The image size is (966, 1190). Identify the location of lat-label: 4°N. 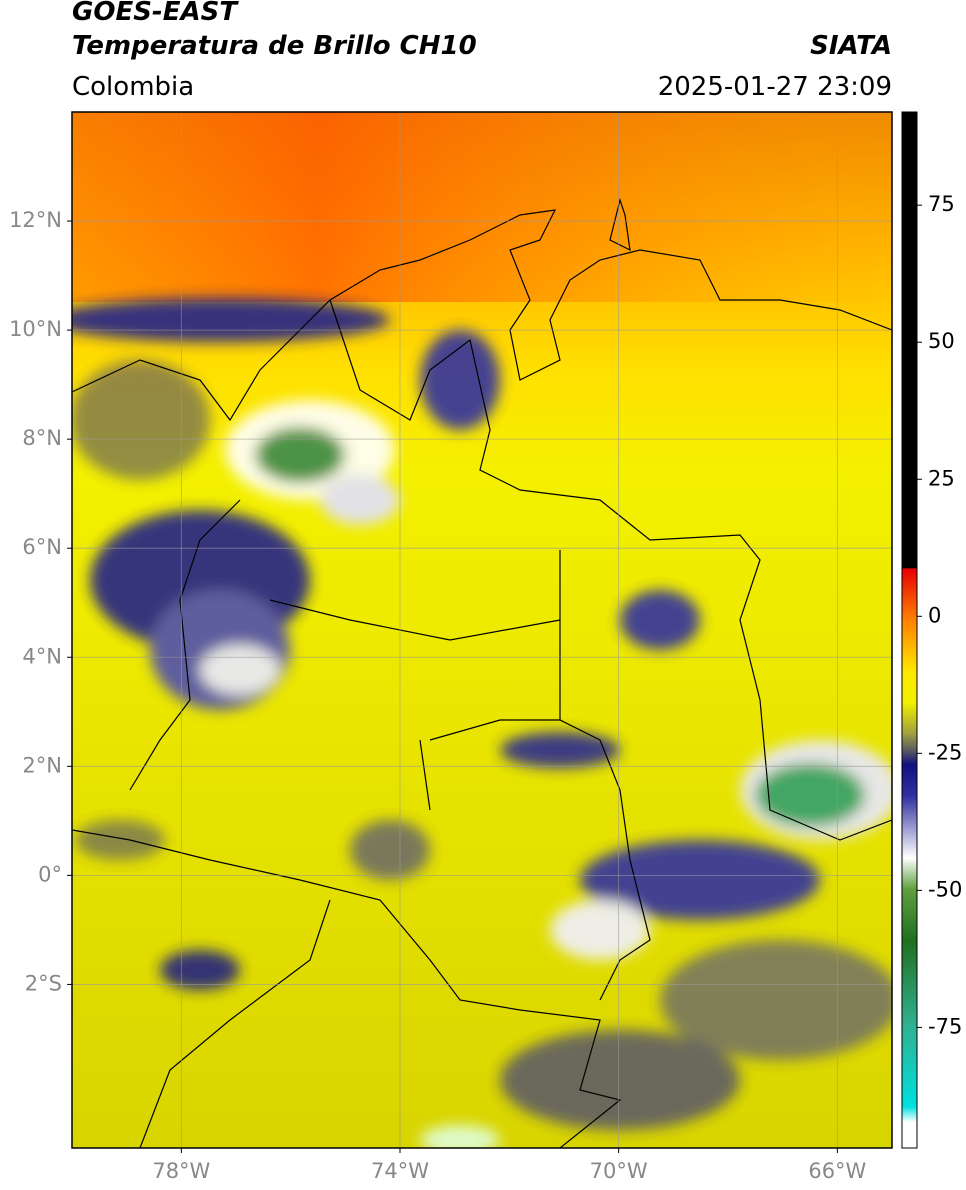
(42, 656).